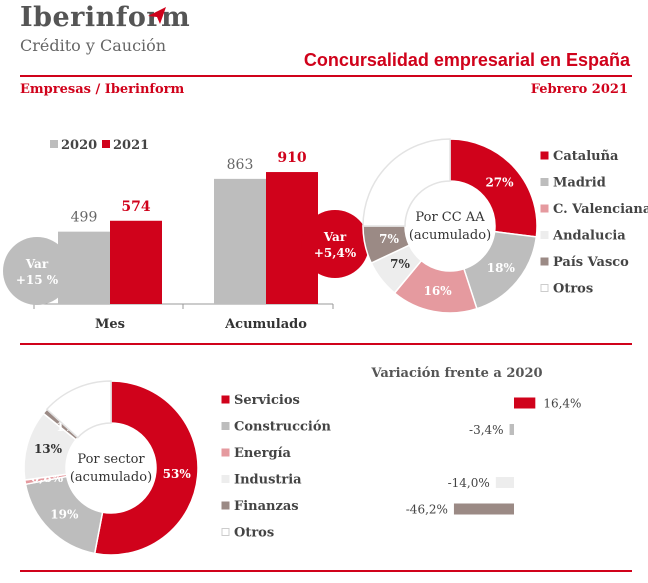 This screenshot has height=583, width=648. What do you see at coordinates (157, 15) in the screenshot?
I see `plane-logo-icon` at bounding box center [157, 15].